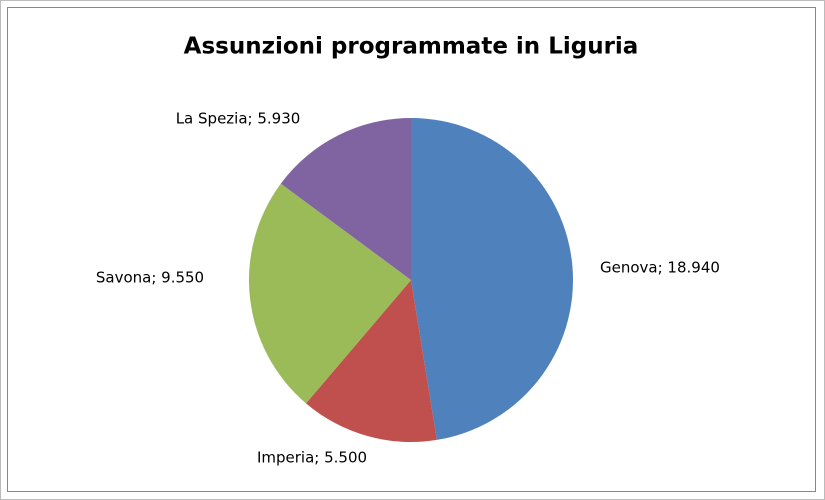 This screenshot has width=825, height=500. Describe the element at coordinates (660, 268) in the screenshot. I see `data-label: Genova; 18.940` at that location.